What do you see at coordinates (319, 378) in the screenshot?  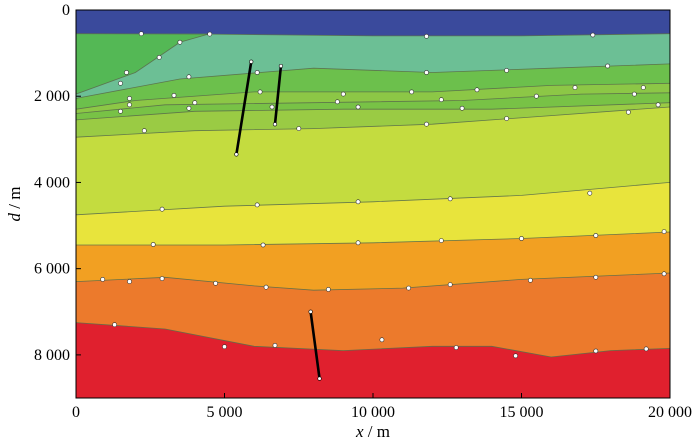 I see `well-3-bottom` at bounding box center [319, 378].